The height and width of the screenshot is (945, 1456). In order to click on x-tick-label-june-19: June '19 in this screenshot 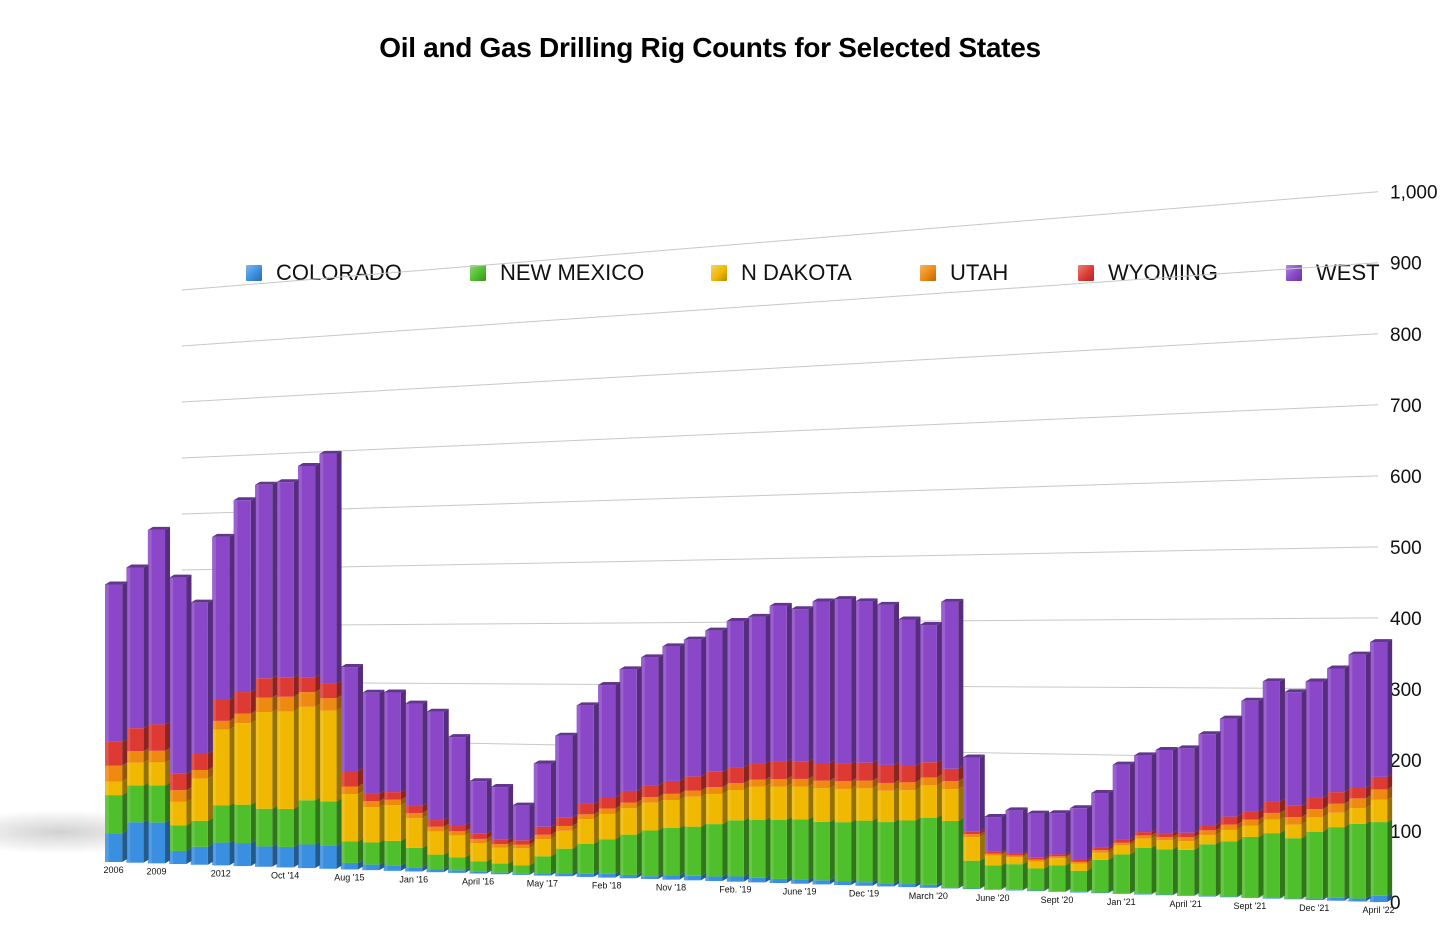, I will do `click(800, 892)`.